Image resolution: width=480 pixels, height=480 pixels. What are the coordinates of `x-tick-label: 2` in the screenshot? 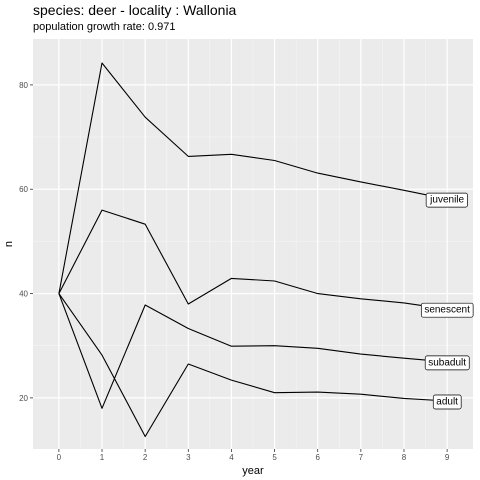 It's located at (145, 457).